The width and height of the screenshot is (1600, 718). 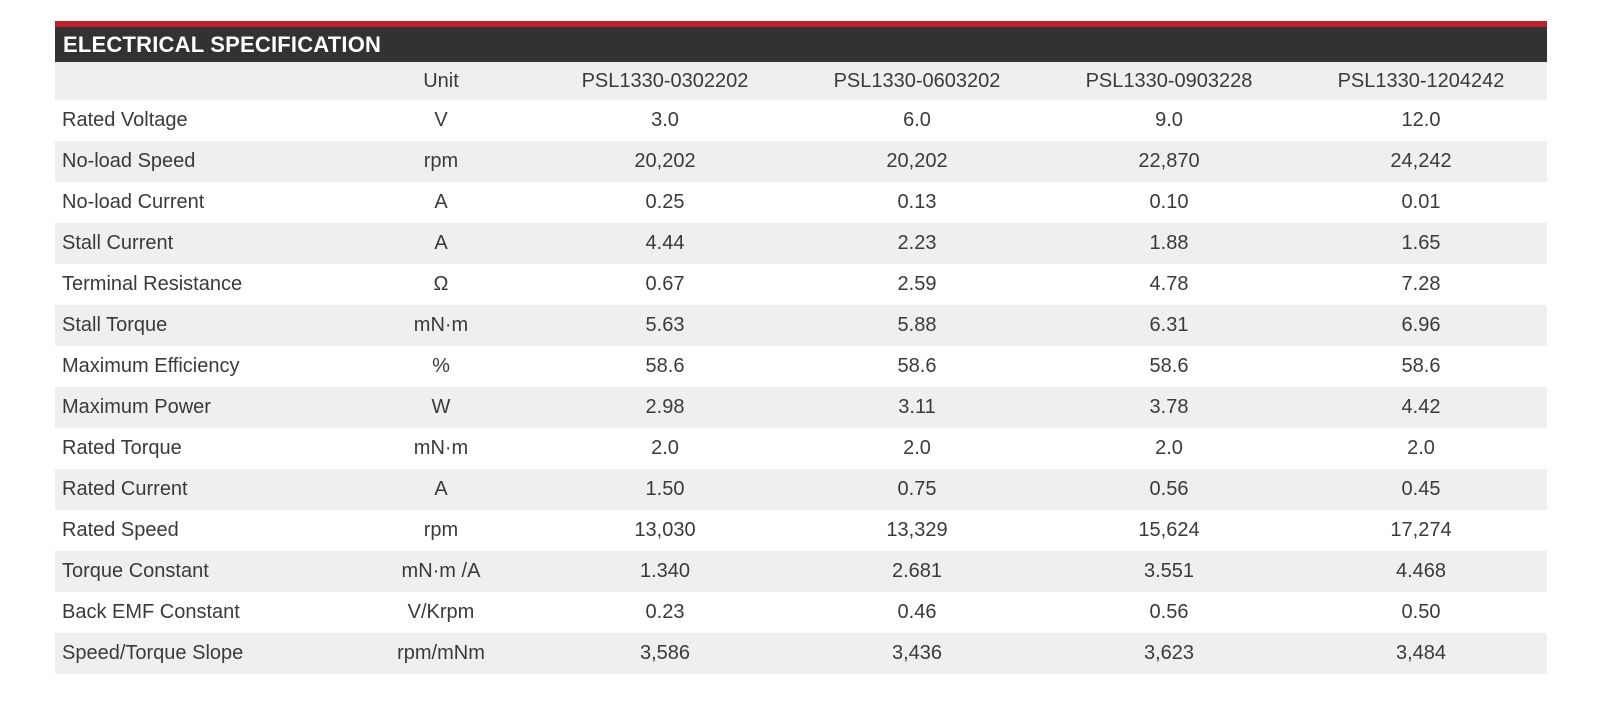 What do you see at coordinates (917, 612) in the screenshot?
I see `value-cell: 0.46` at bounding box center [917, 612].